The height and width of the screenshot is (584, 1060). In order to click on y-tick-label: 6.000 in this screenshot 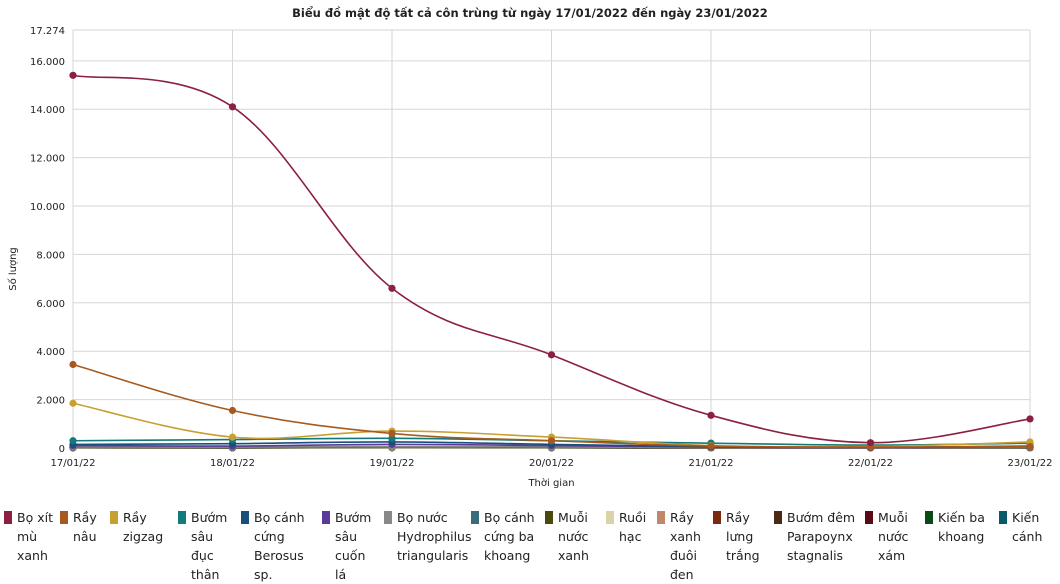, I will do `click(50, 304)`.